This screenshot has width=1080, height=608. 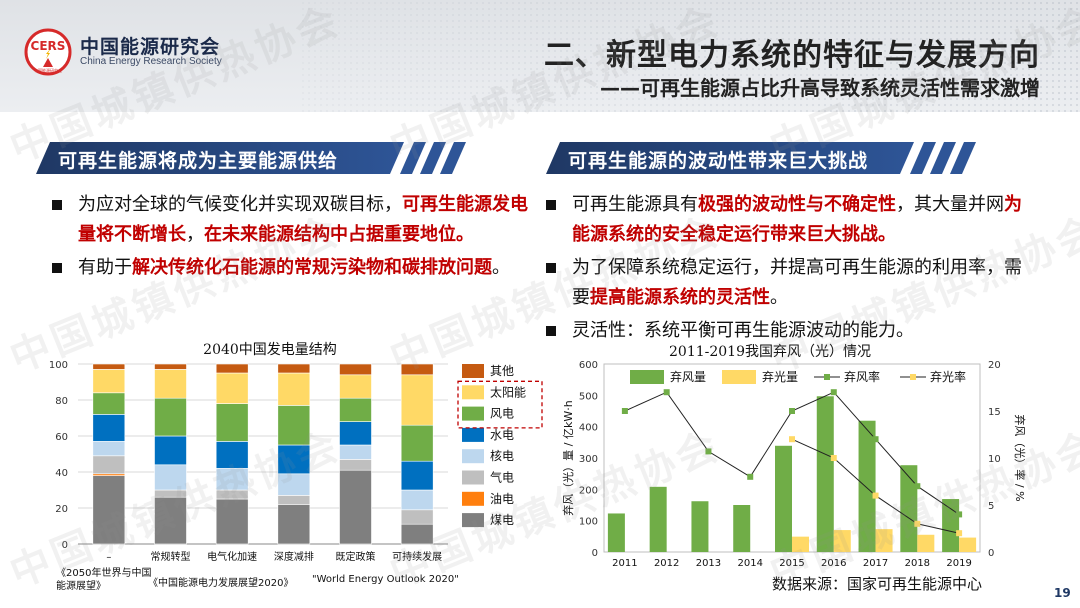 What do you see at coordinates (820, 88) in the screenshot?
I see `page-subtitle: ——可再生能源占比升高导致系统灵活性需求激增` at bounding box center [820, 88].